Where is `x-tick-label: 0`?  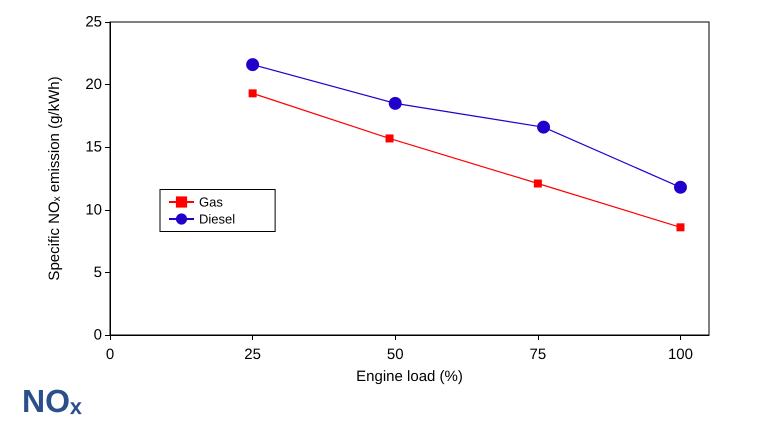 x-tick-label: 0 is located at coordinates (110, 354).